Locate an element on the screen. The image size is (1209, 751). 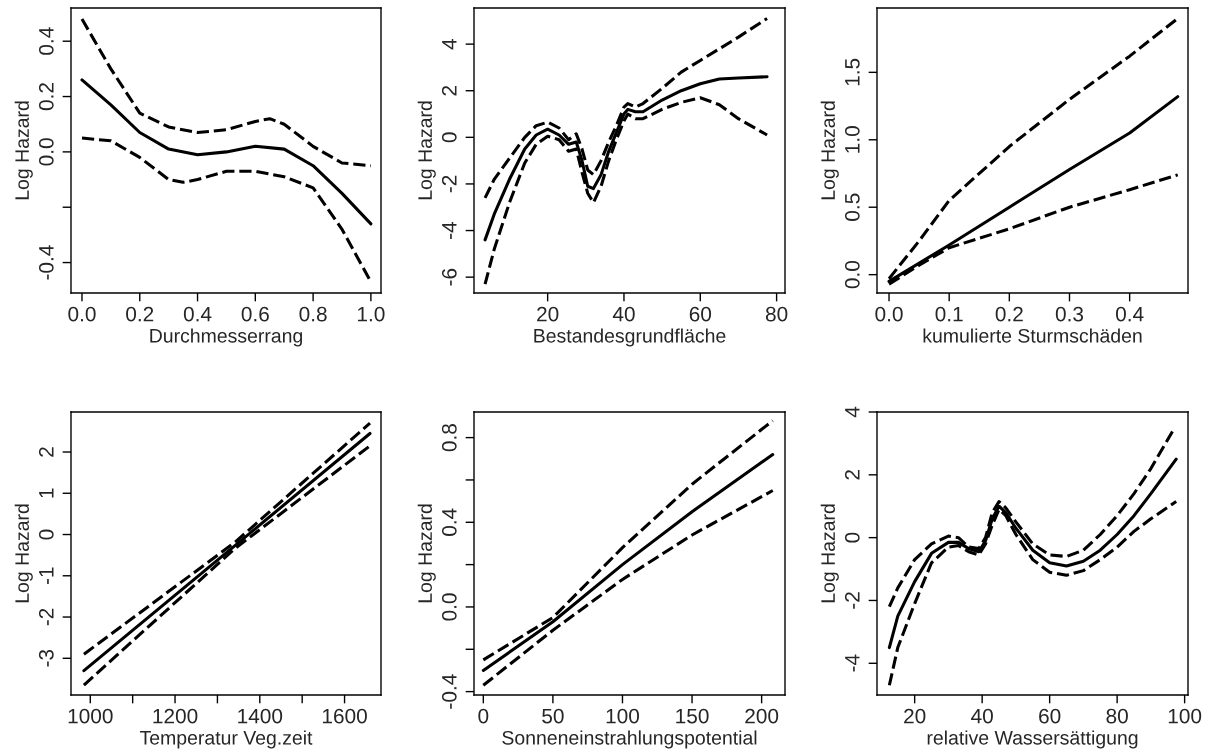
y-tick-label: -6 is located at coordinates (449, 277).